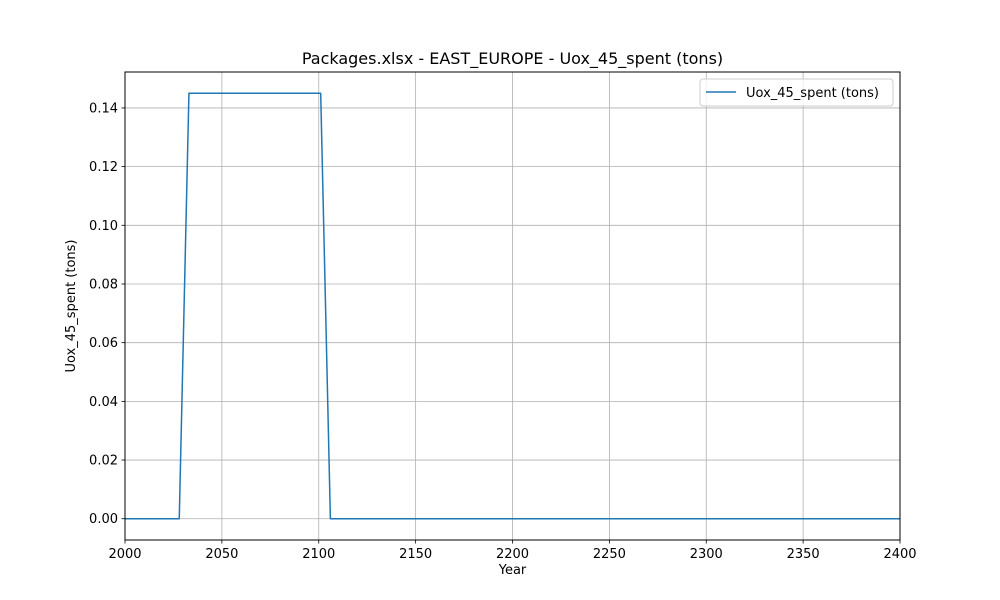 This screenshot has height=600, width=1000. What do you see at coordinates (103, 519) in the screenshot?
I see `y-tick-label: 0.00` at bounding box center [103, 519].